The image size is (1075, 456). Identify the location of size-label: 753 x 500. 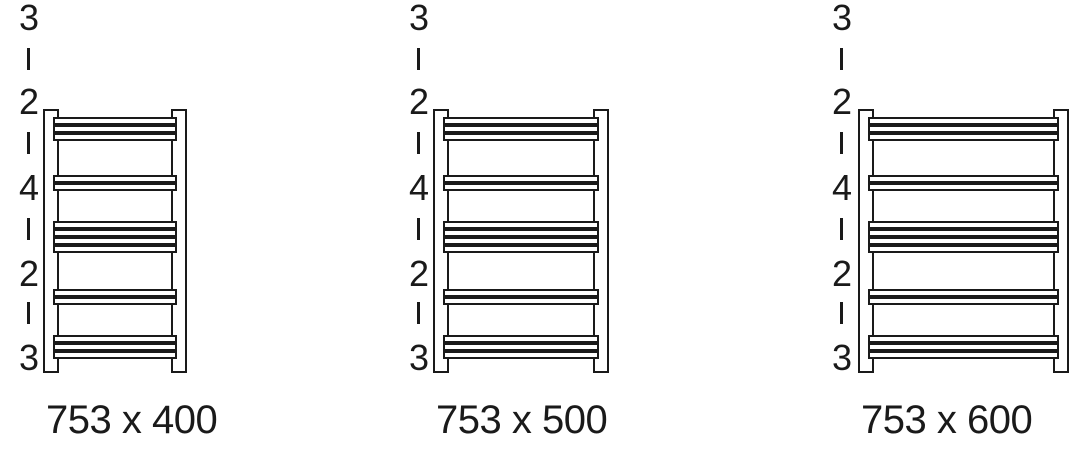
(522, 420).